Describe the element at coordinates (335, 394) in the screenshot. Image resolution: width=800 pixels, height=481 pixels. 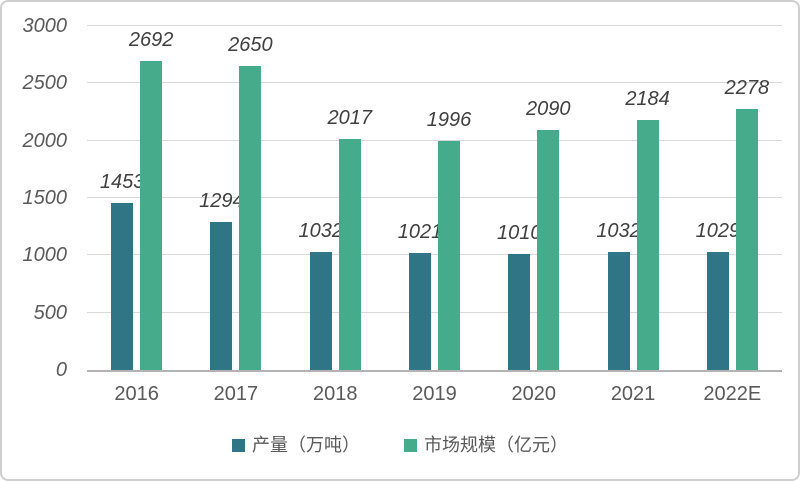
I see `x-axis-label: 2018` at that location.